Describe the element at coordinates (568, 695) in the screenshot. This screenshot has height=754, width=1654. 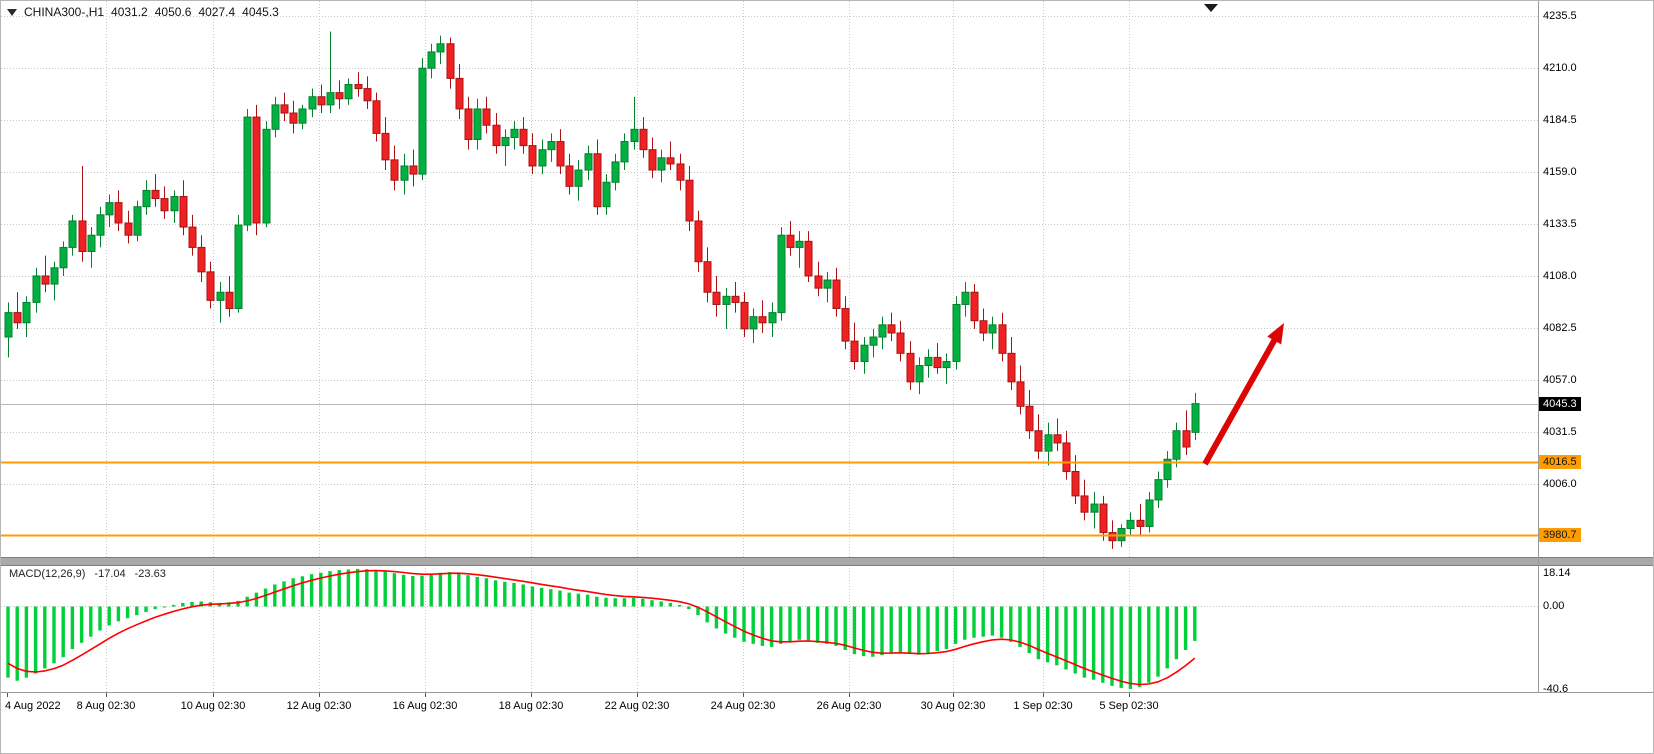
I see `time-ticks` at that location.